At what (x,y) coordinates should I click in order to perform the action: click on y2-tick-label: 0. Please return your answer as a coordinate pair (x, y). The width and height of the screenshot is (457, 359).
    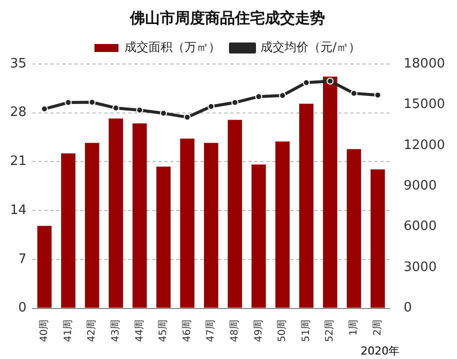
    Looking at the image, I should click on (408, 308).